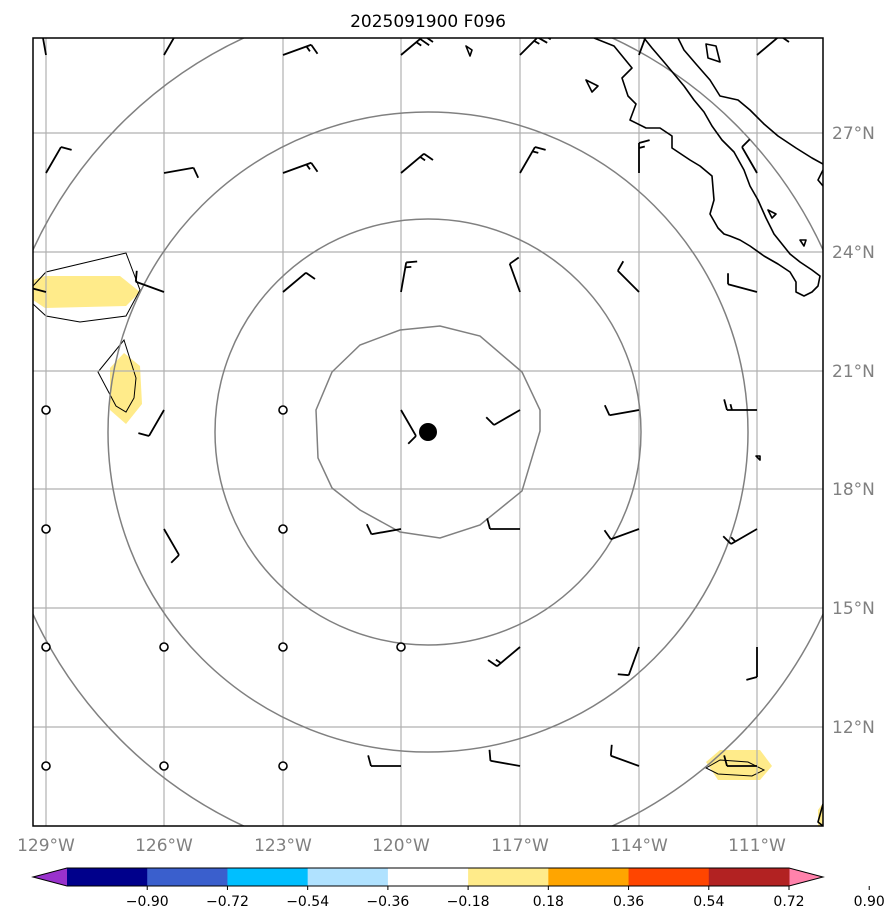  What do you see at coordinates (628, 902) in the screenshot?
I see `colorbar-tick-label: 0.36` at bounding box center [628, 902].